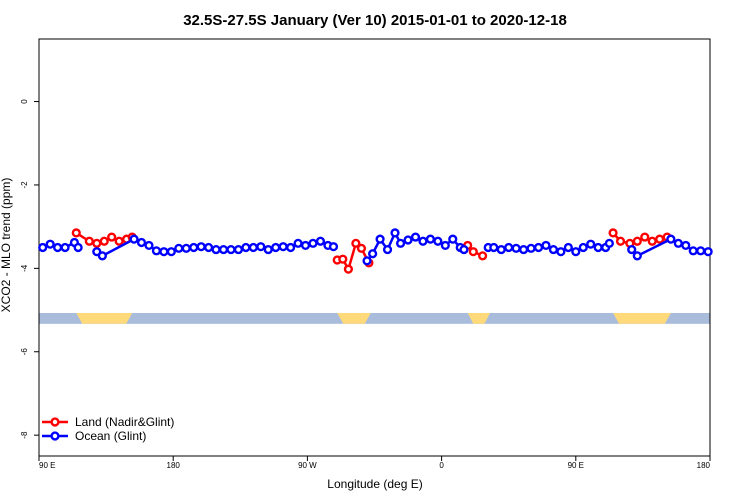 The image size is (750, 500). What do you see at coordinates (374, 318) in the screenshot?
I see `ocean-band` at bounding box center [374, 318].